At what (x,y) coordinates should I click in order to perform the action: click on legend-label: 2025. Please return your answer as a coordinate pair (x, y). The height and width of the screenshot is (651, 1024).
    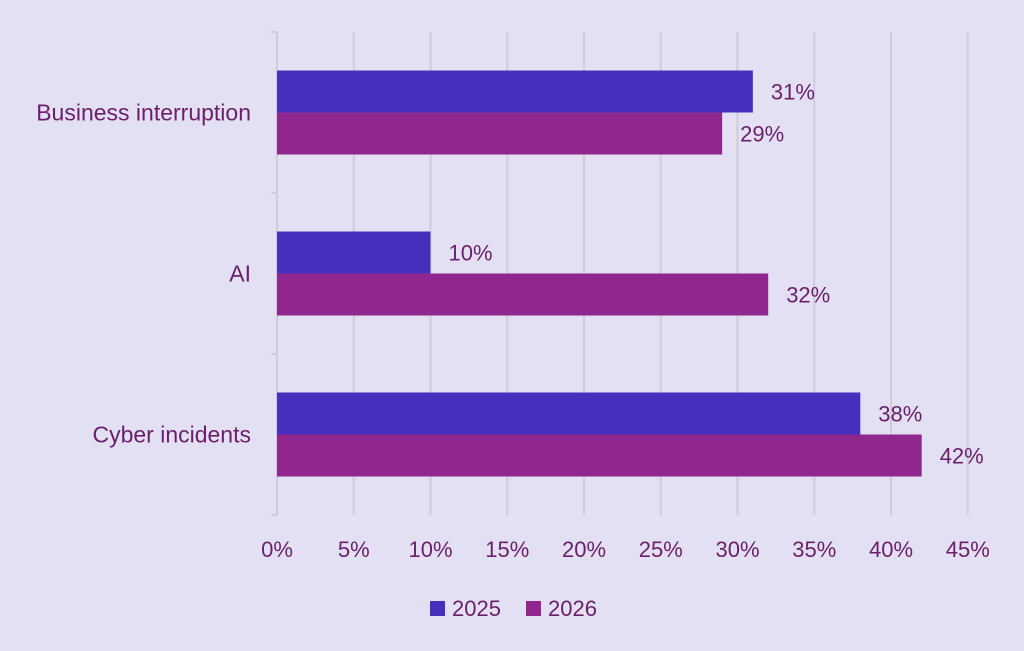
    Looking at the image, I should click on (476, 608).